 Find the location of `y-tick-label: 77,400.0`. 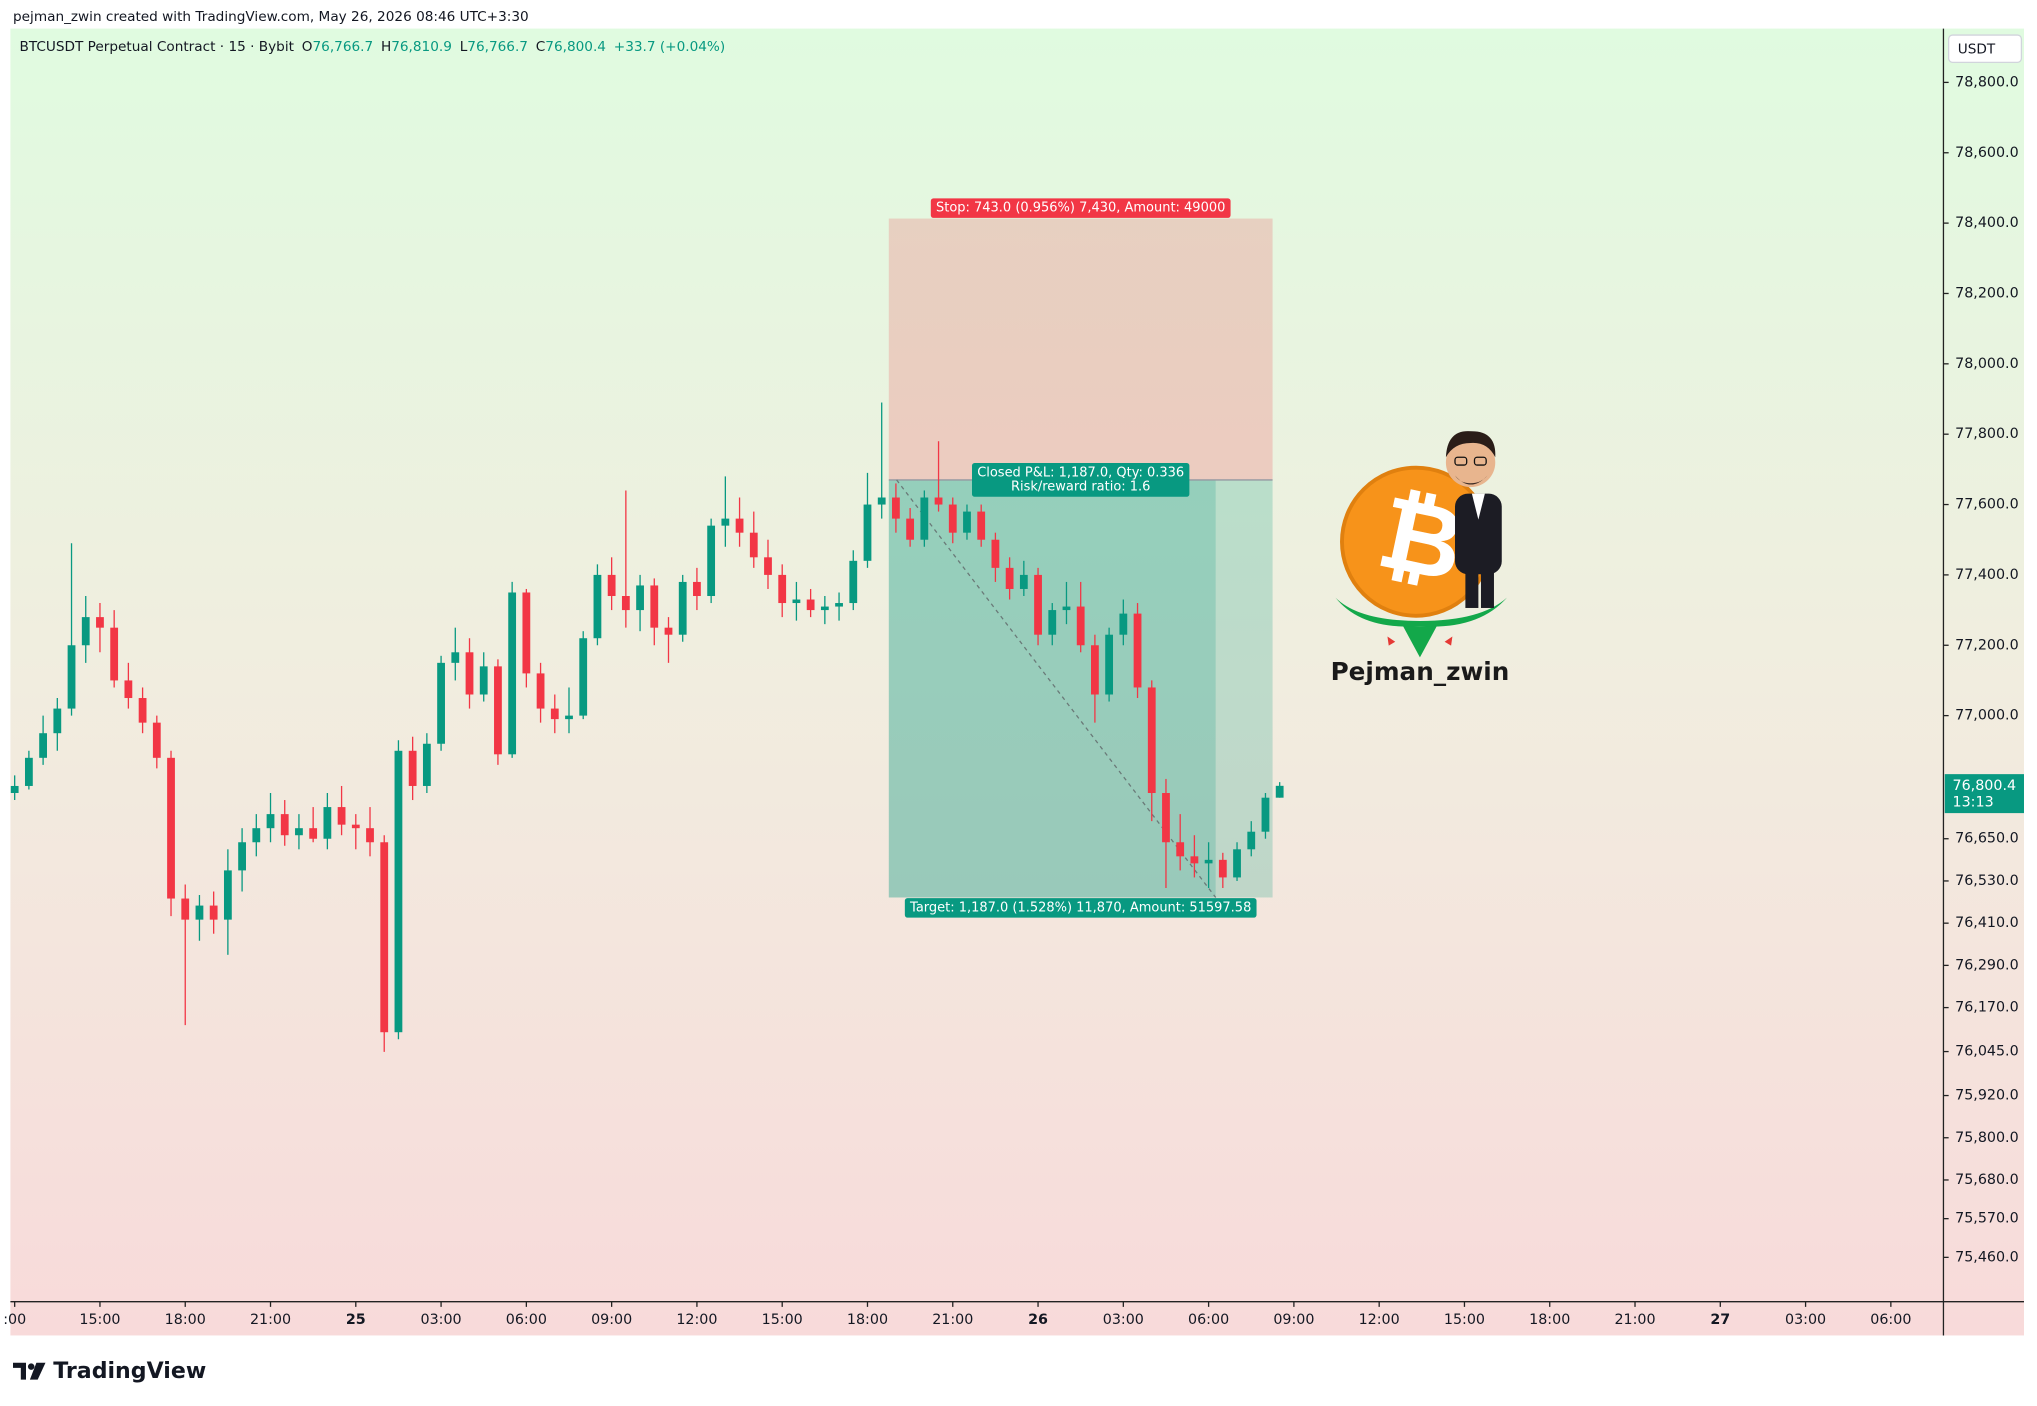

y-tick-label: 77,400.0 is located at coordinates (1987, 575).